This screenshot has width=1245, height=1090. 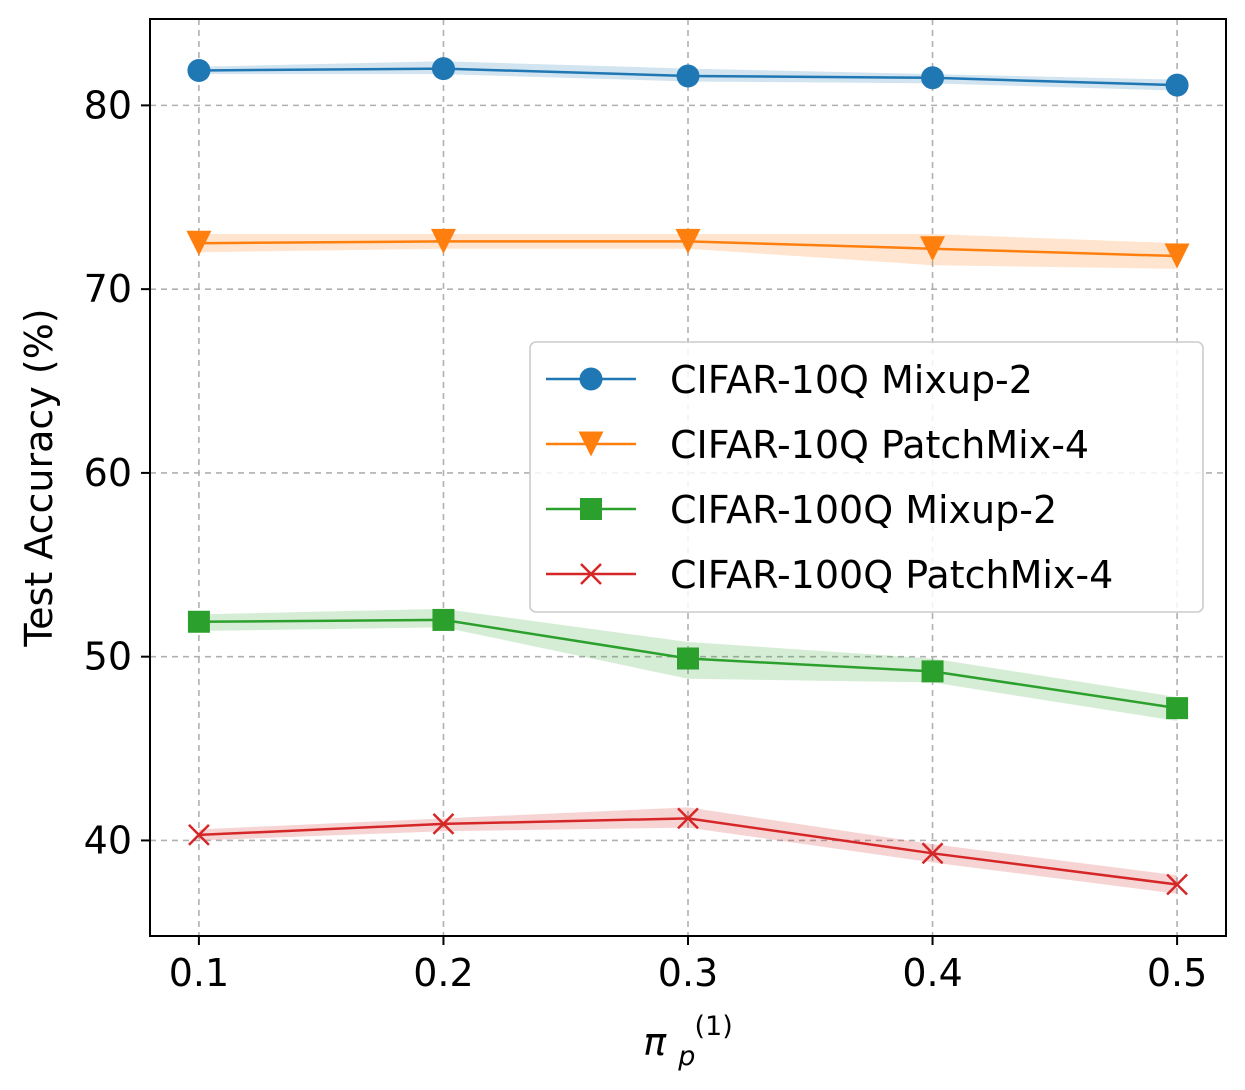 What do you see at coordinates (851, 380) in the screenshot?
I see `legend-label-1: CIFAR-10Q Mixup-2` at bounding box center [851, 380].